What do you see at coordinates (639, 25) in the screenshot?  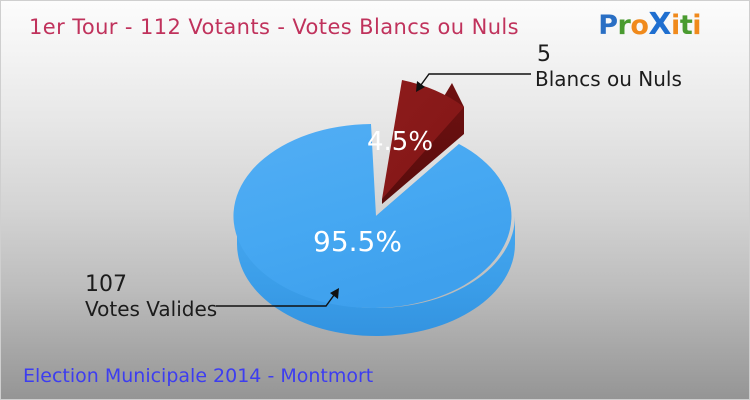 I see `logo-letter-o: o` at bounding box center [639, 25].